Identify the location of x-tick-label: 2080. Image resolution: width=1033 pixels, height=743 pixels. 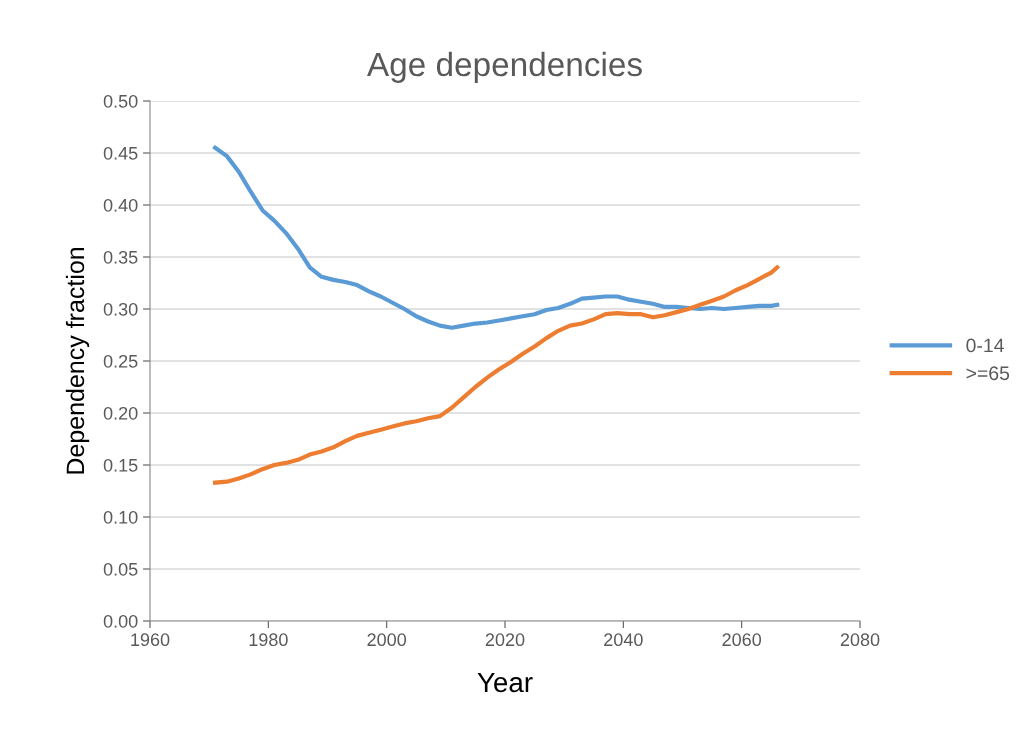
(860, 640).